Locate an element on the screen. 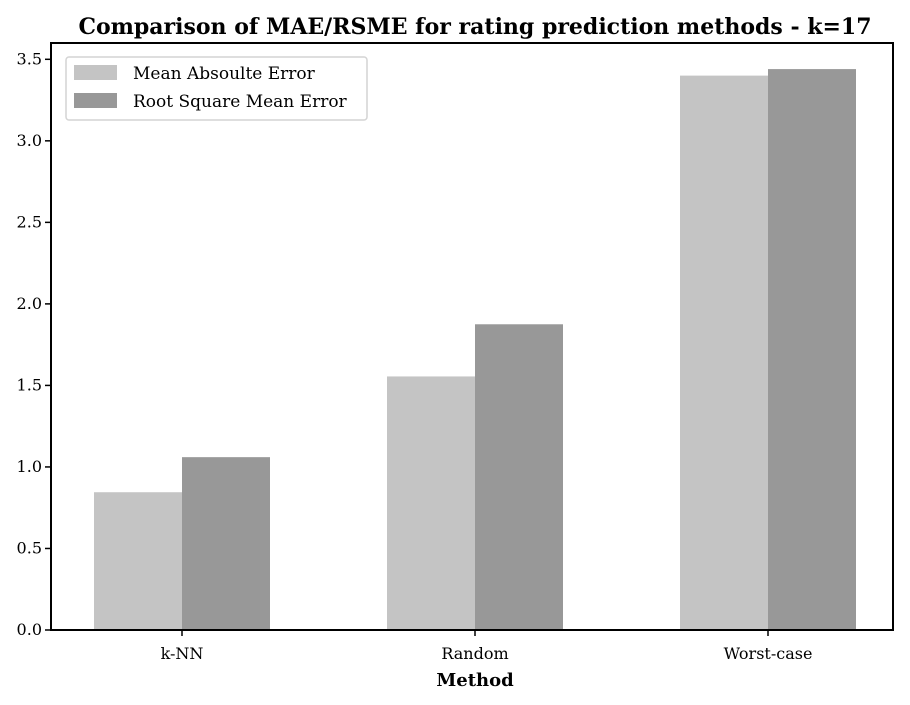  x-axis: k-NN Random Worst-case is located at coordinates (487, 646).